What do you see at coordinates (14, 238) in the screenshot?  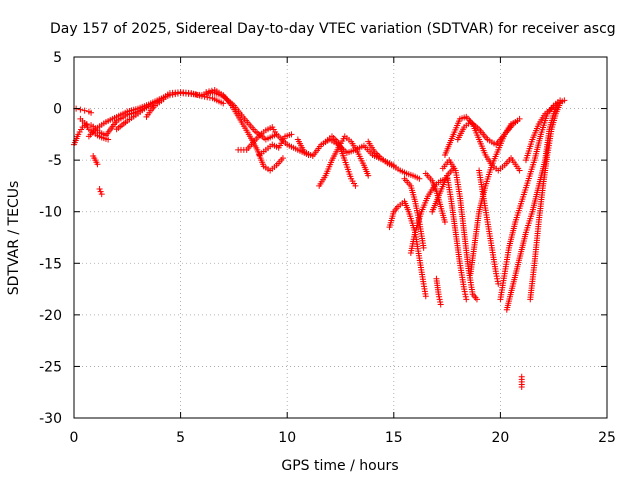 I see `y-axis-title: SDTVAR / TECUs` at bounding box center [14, 238].